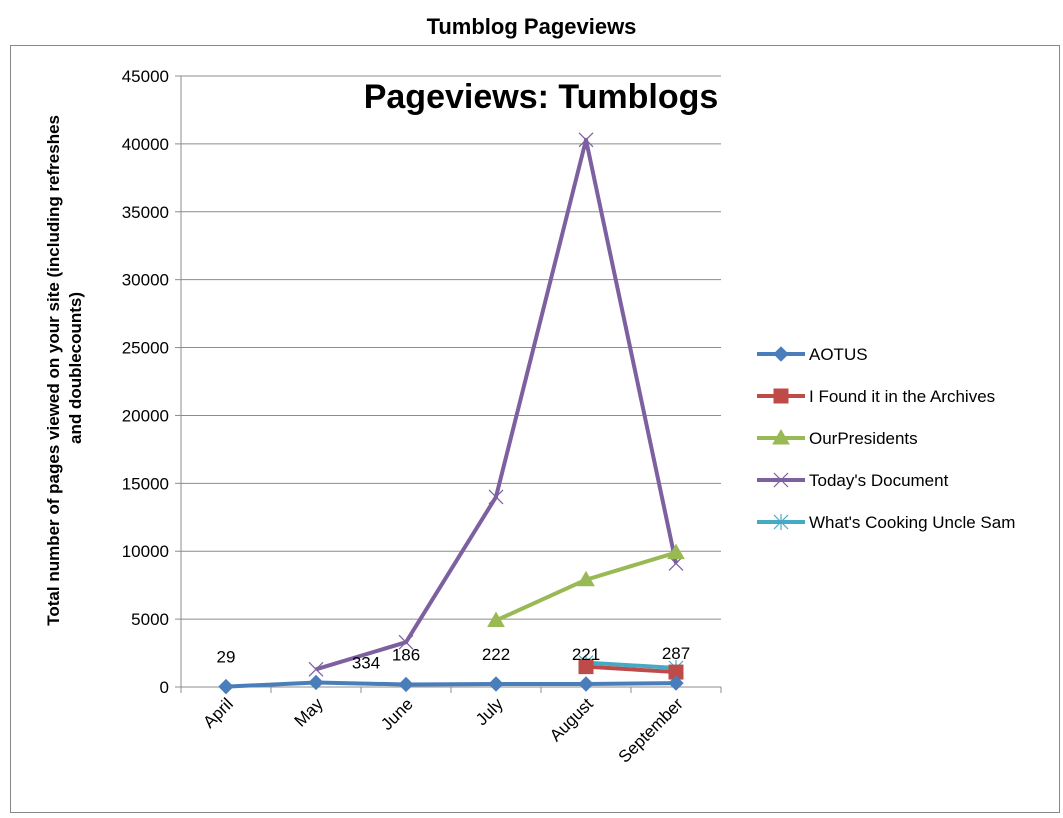 The width and height of the screenshot is (1063, 818). Describe the element at coordinates (145, 280) in the screenshot. I see `y-tick-label: 30000` at that location.